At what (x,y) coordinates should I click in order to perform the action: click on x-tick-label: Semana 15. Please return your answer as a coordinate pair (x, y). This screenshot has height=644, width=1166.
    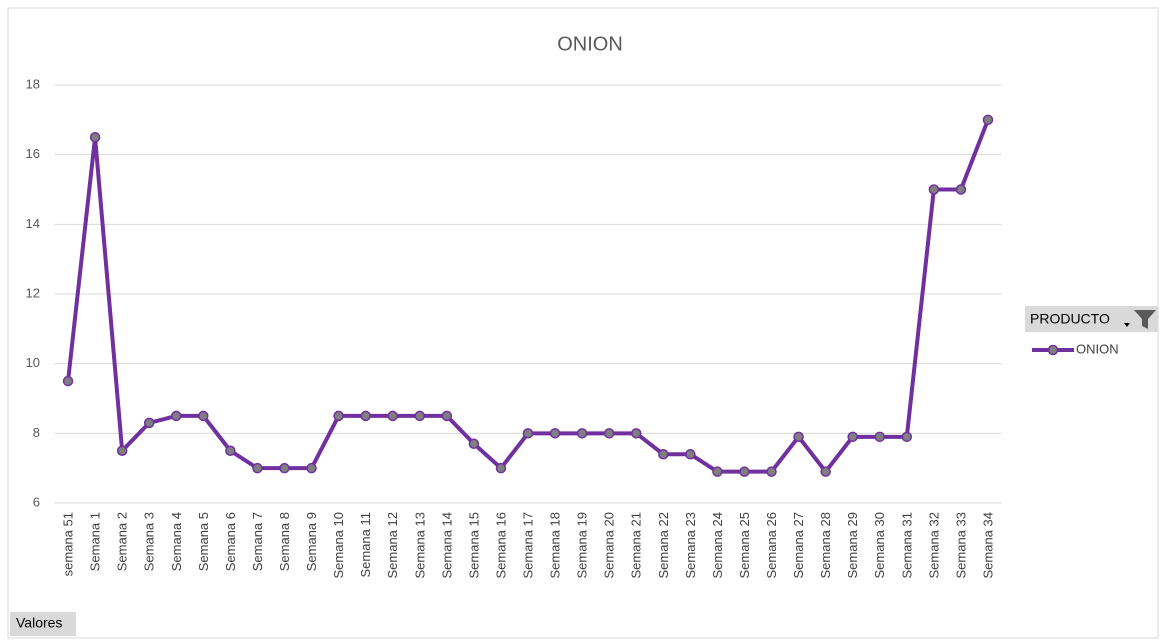
    Looking at the image, I should click on (473, 545).